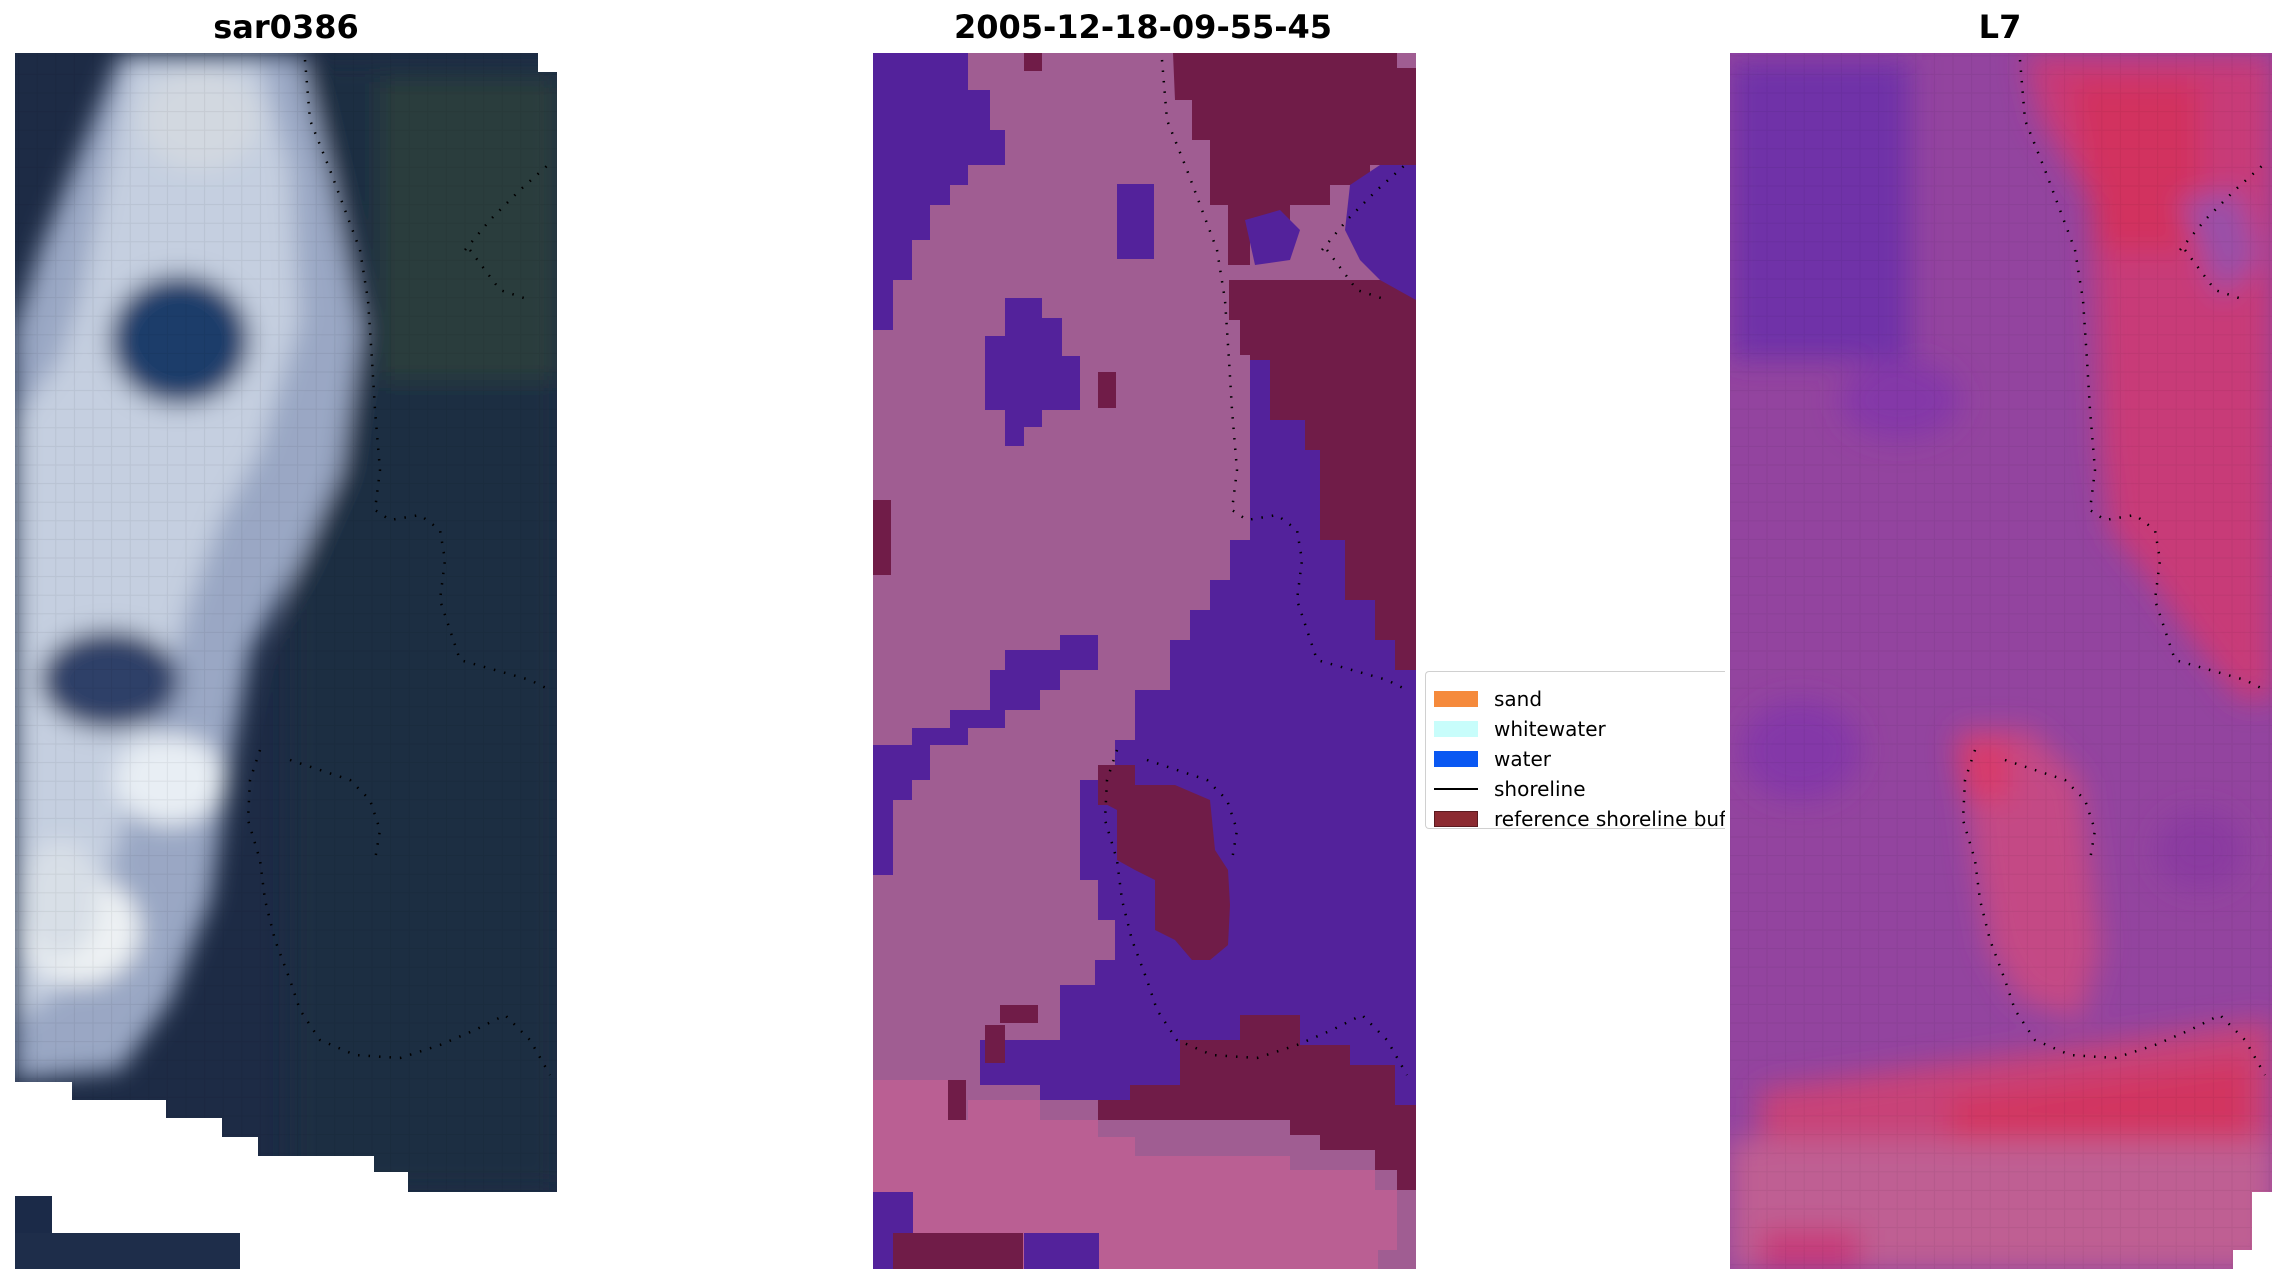 This screenshot has width=2287, height=1283. What do you see at coordinates (1456, 789) in the screenshot?
I see `shoreline-line-icon` at bounding box center [1456, 789].